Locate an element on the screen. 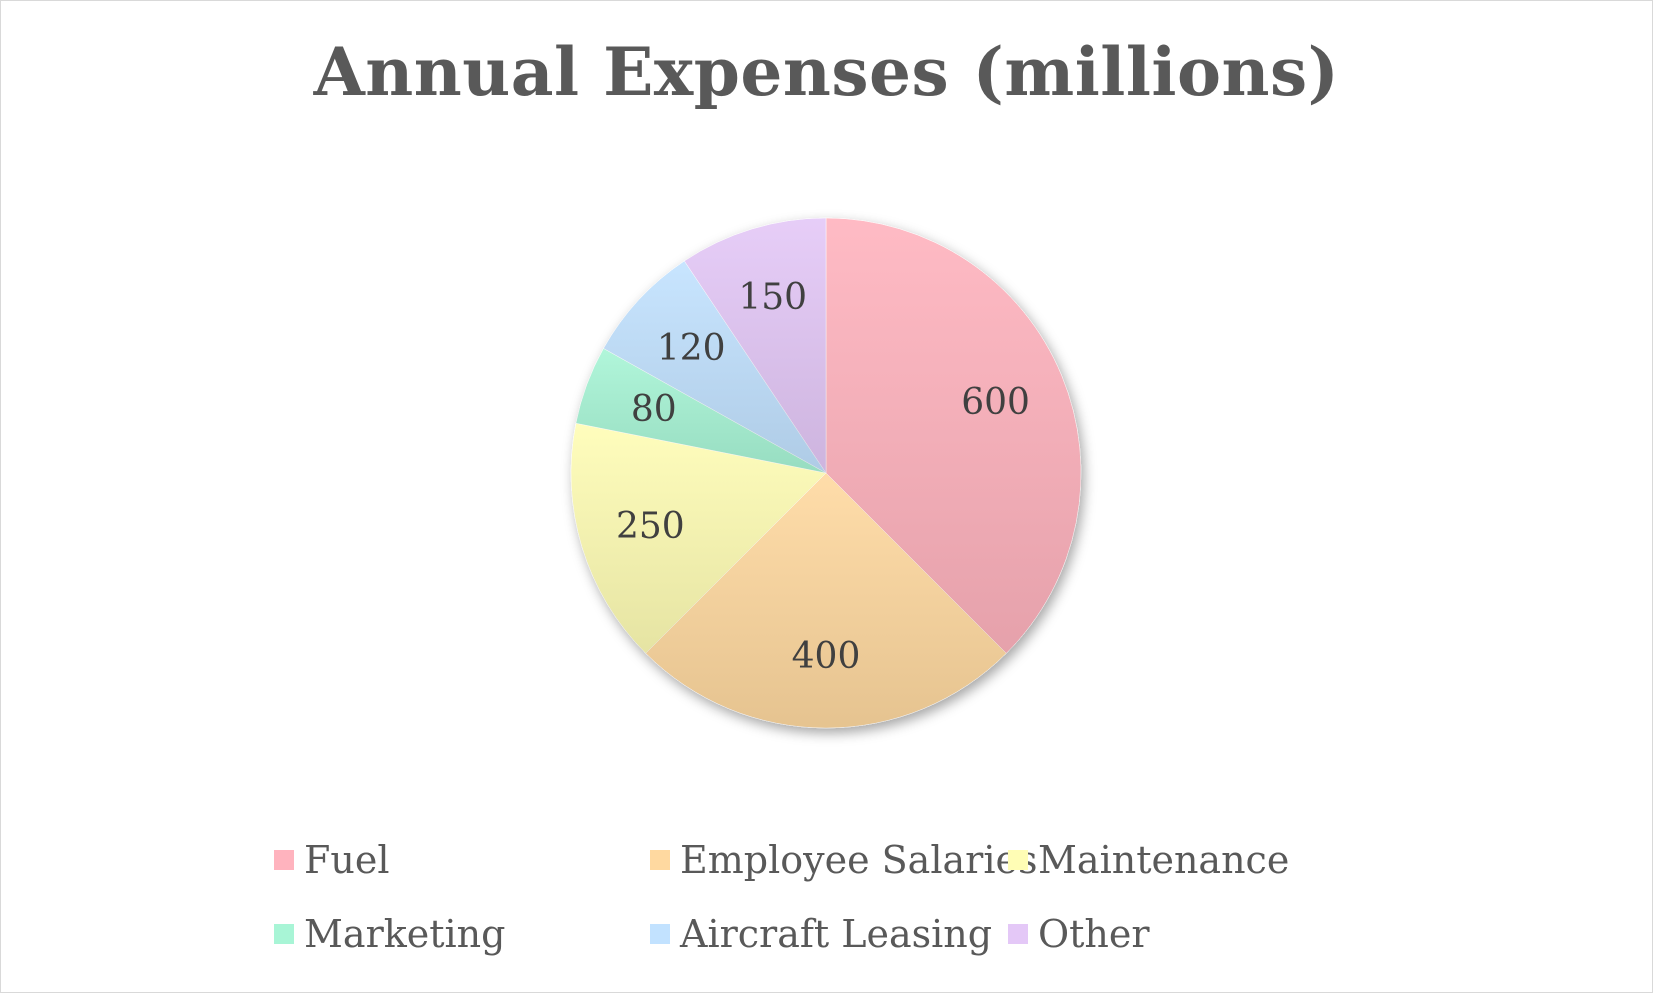  legend-label: Marketing is located at coordinates (405, 934).